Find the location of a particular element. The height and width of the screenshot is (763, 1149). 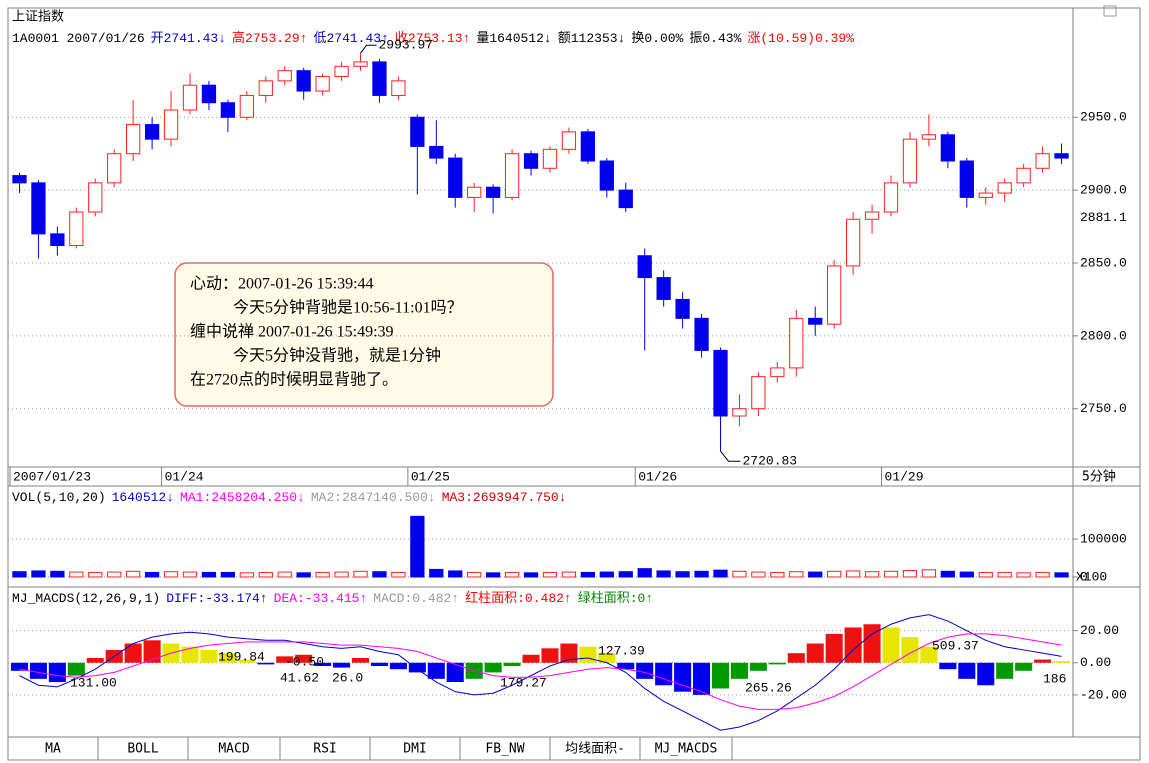

tab: 均线面积- is located at coordinates (595, 749).